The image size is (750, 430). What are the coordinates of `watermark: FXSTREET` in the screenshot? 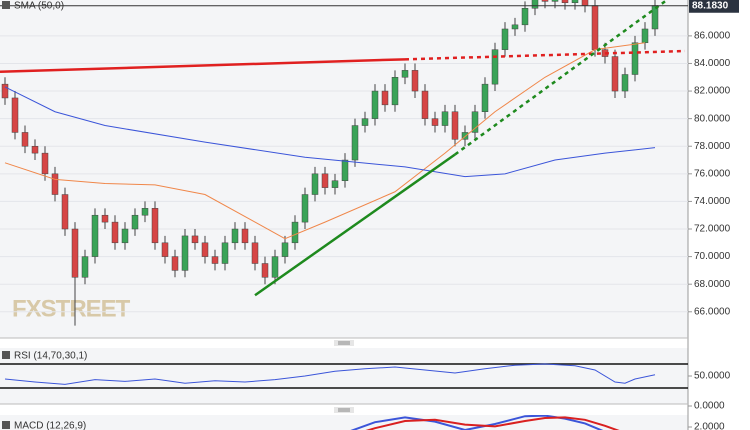 It's located at (71, 308).